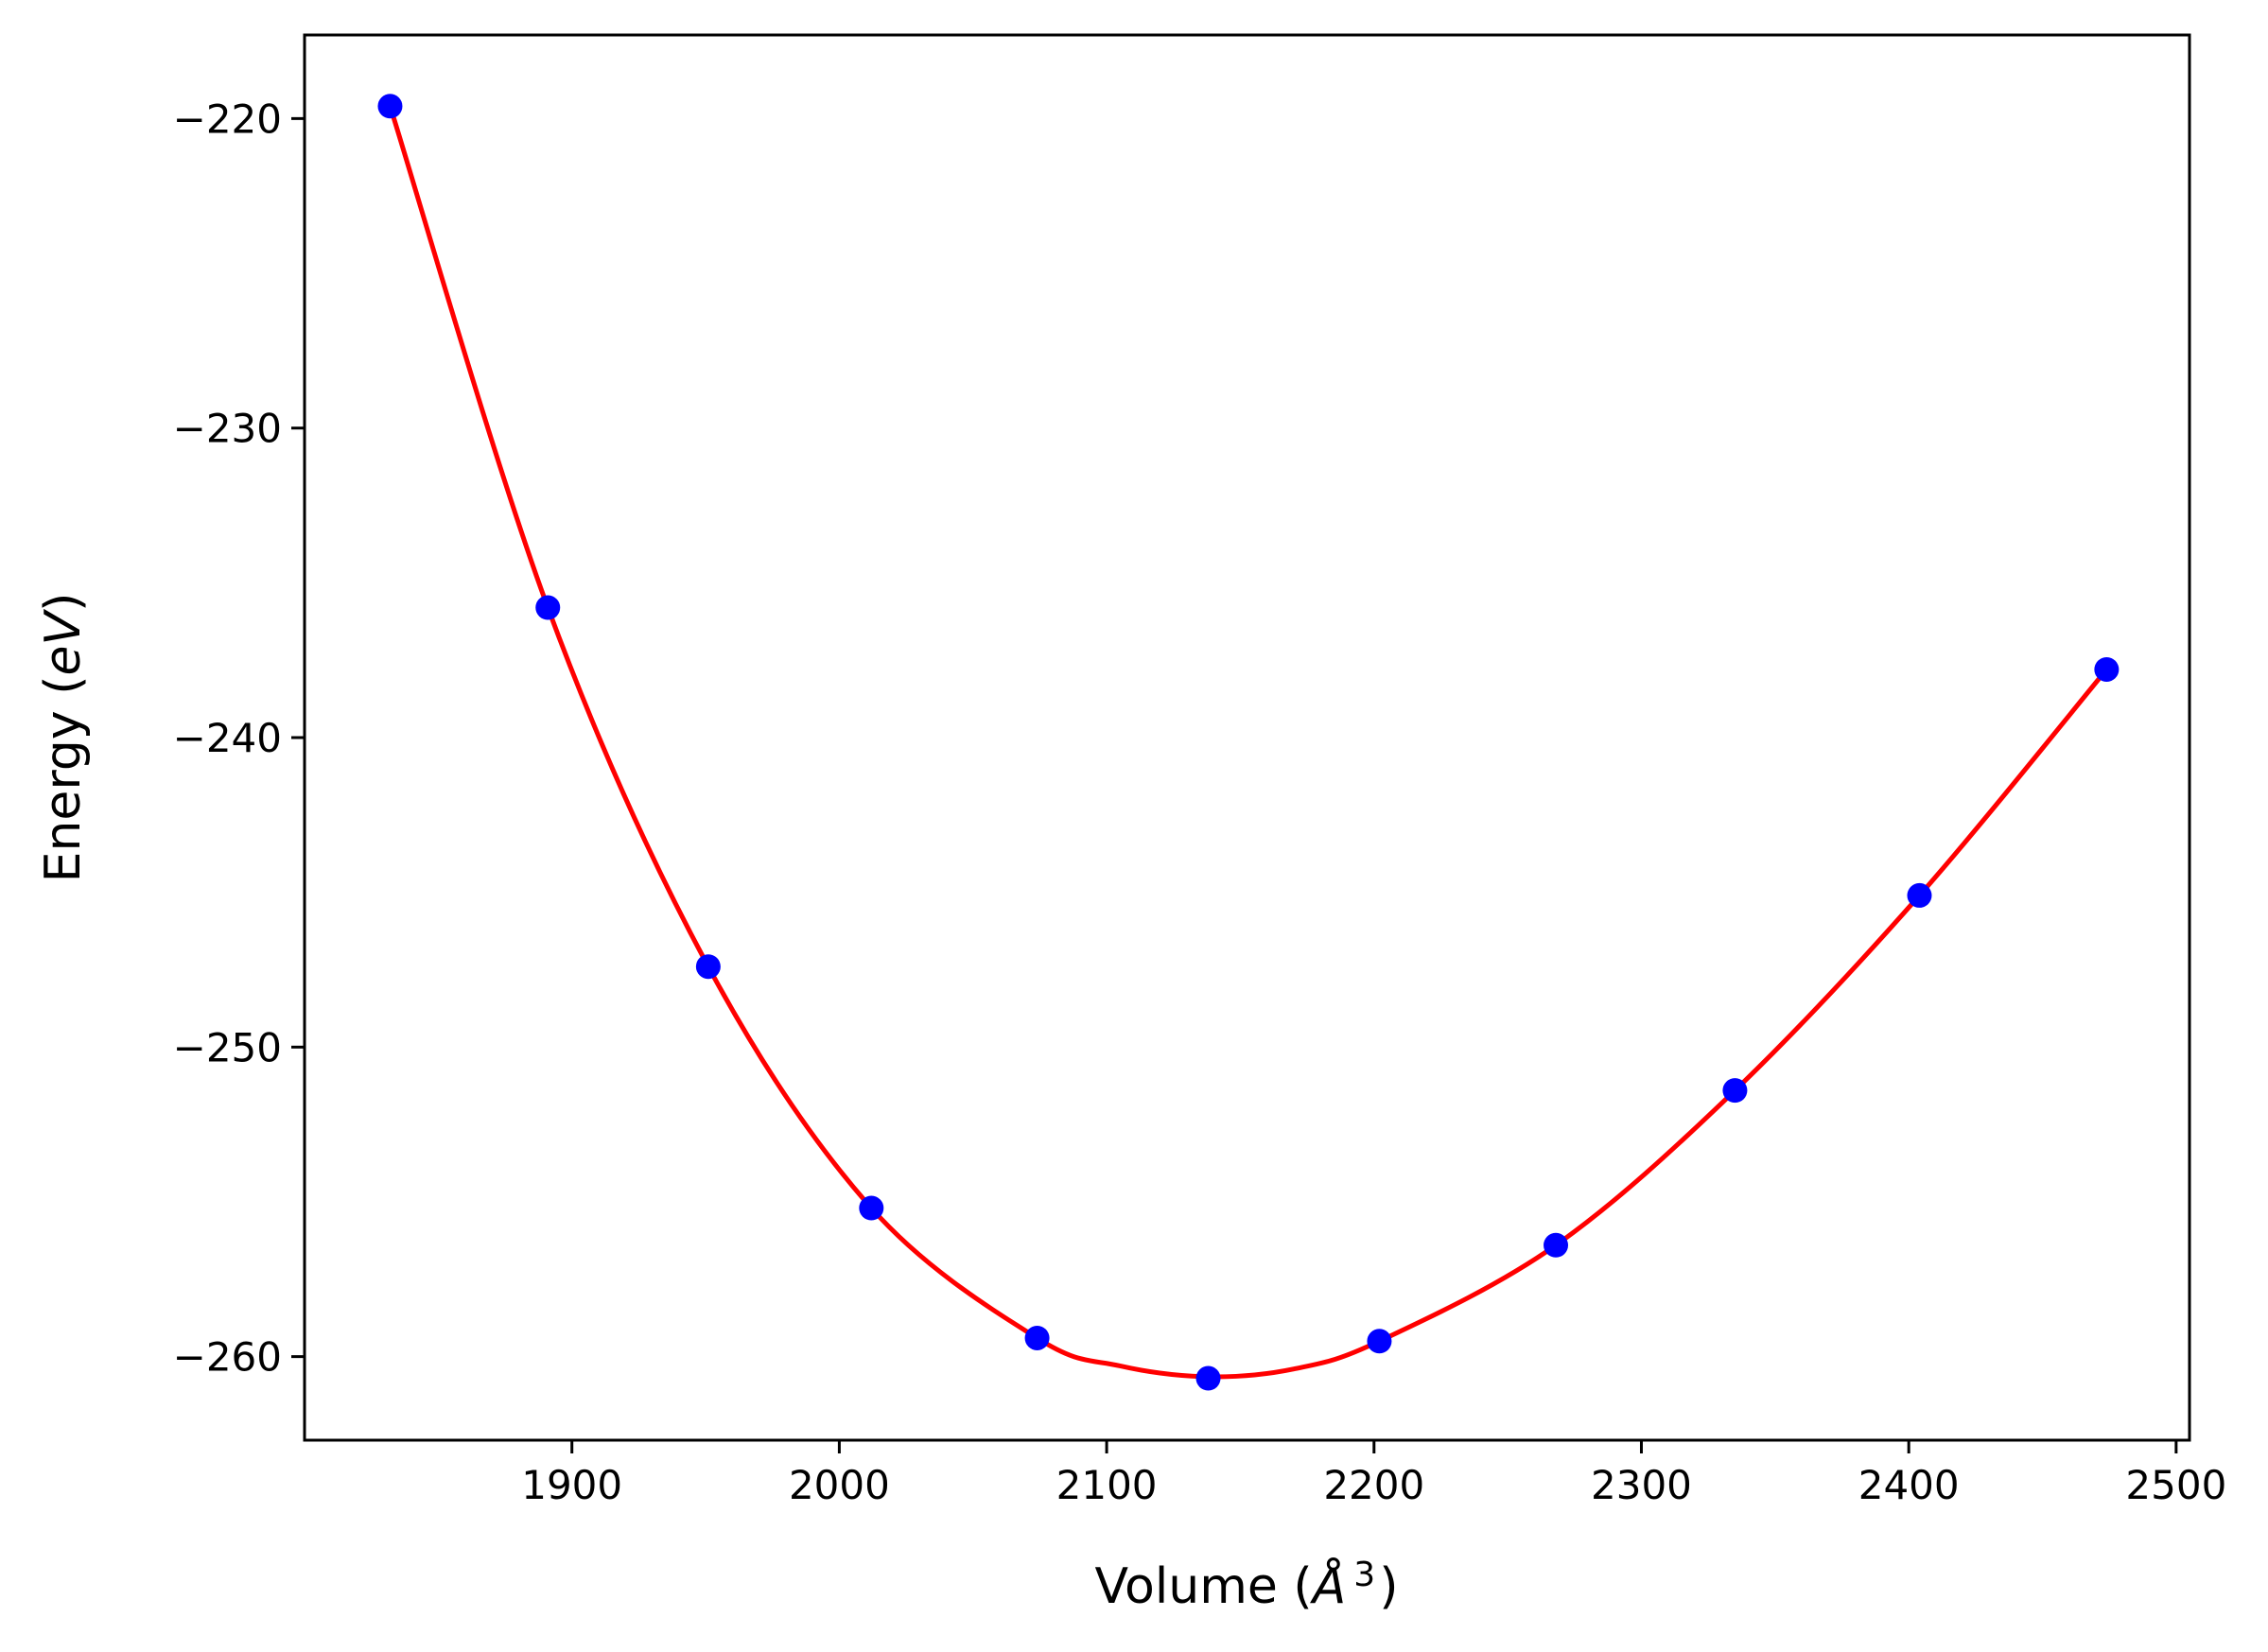 The height and width of the screenshot is (1652, 2268). I want to click on y-tick-label: −240, so click(227, 738).